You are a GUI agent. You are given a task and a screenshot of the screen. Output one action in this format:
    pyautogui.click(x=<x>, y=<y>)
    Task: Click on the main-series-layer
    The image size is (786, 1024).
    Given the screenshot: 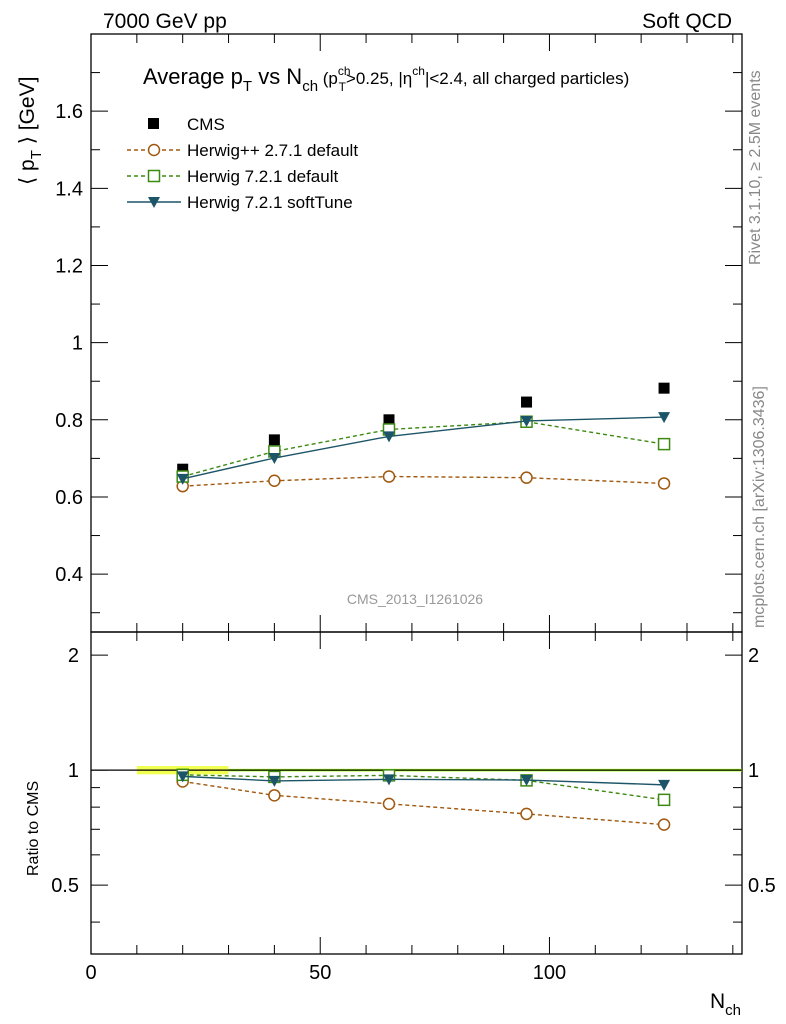 What is the action you would take?
    pyautogui.click(x=423, y=437)
    